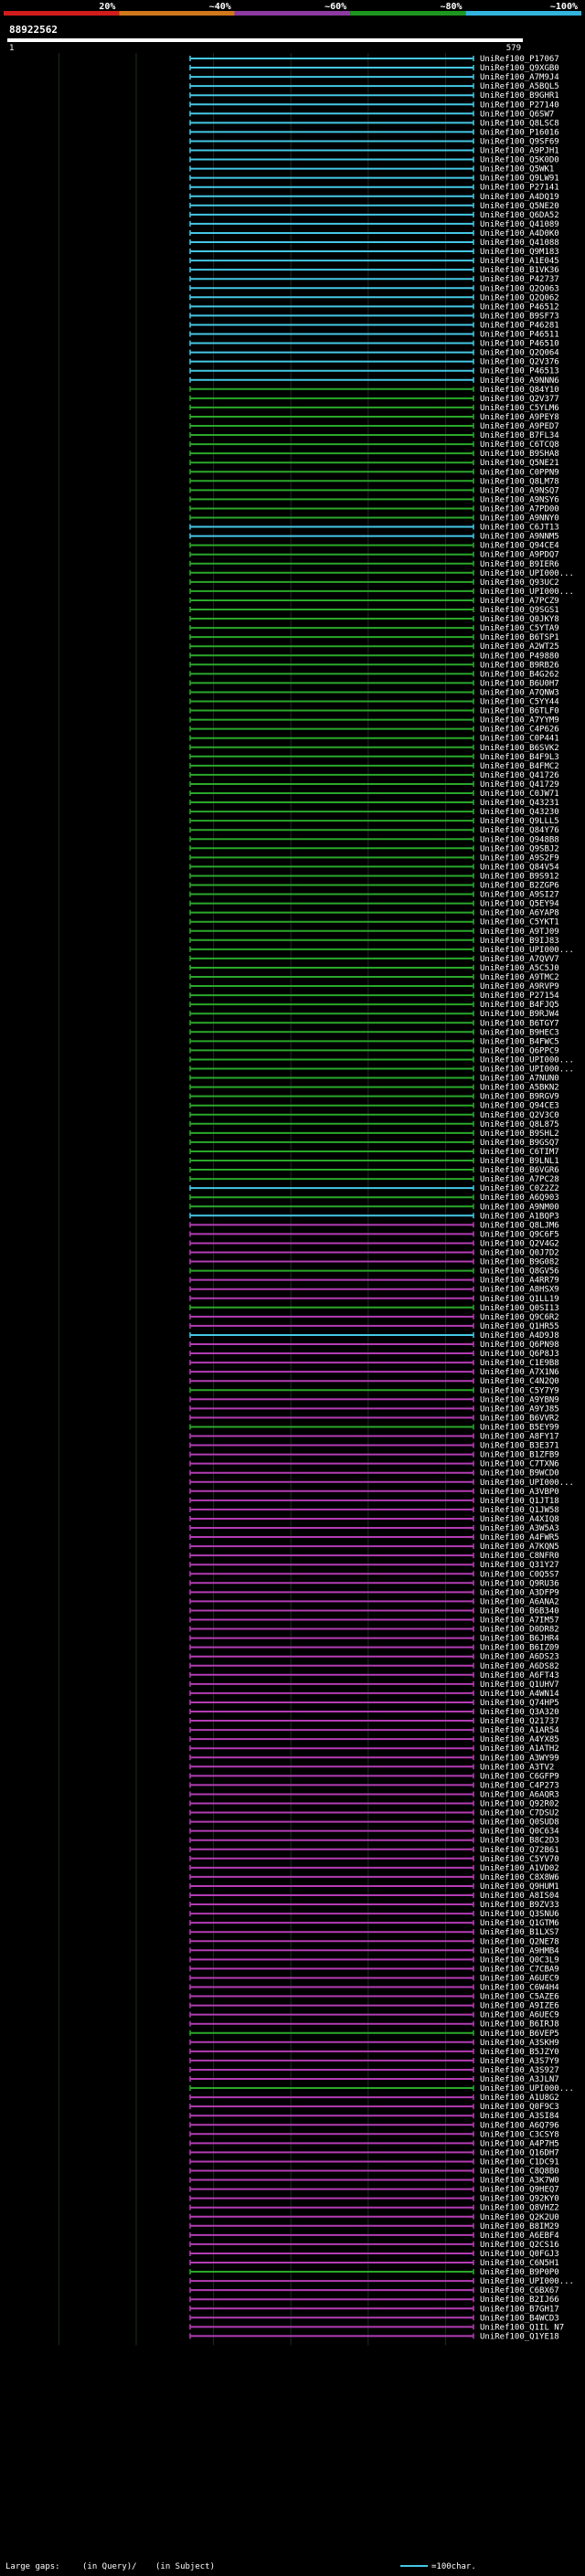  What do you see at coordinates (522, 2327) in the screenshot?
I see `hit-label: UniRef100_Q1IL N7` at bounding box center [522, 2327].